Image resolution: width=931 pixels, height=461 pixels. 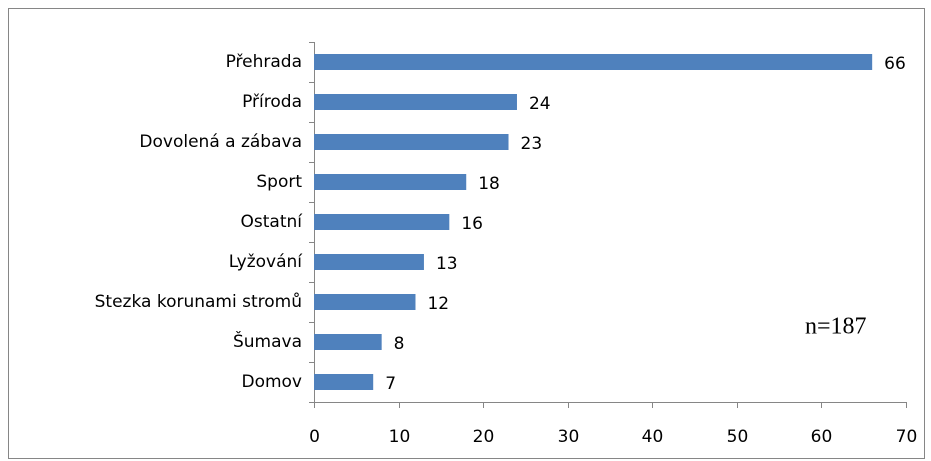 What do you see at coordinates (264, 62) in the screenshot?
I see `y-tick-label: Přehrada` at bounding box center [264, 62].